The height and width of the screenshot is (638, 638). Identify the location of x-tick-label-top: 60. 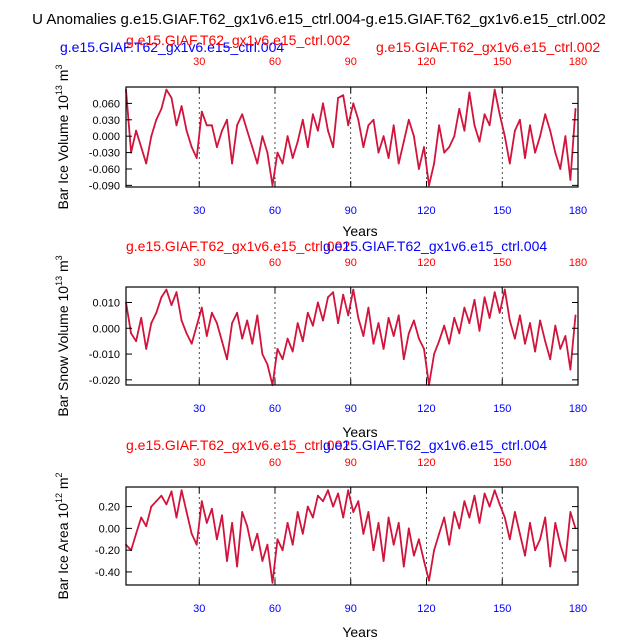
(275, 263).